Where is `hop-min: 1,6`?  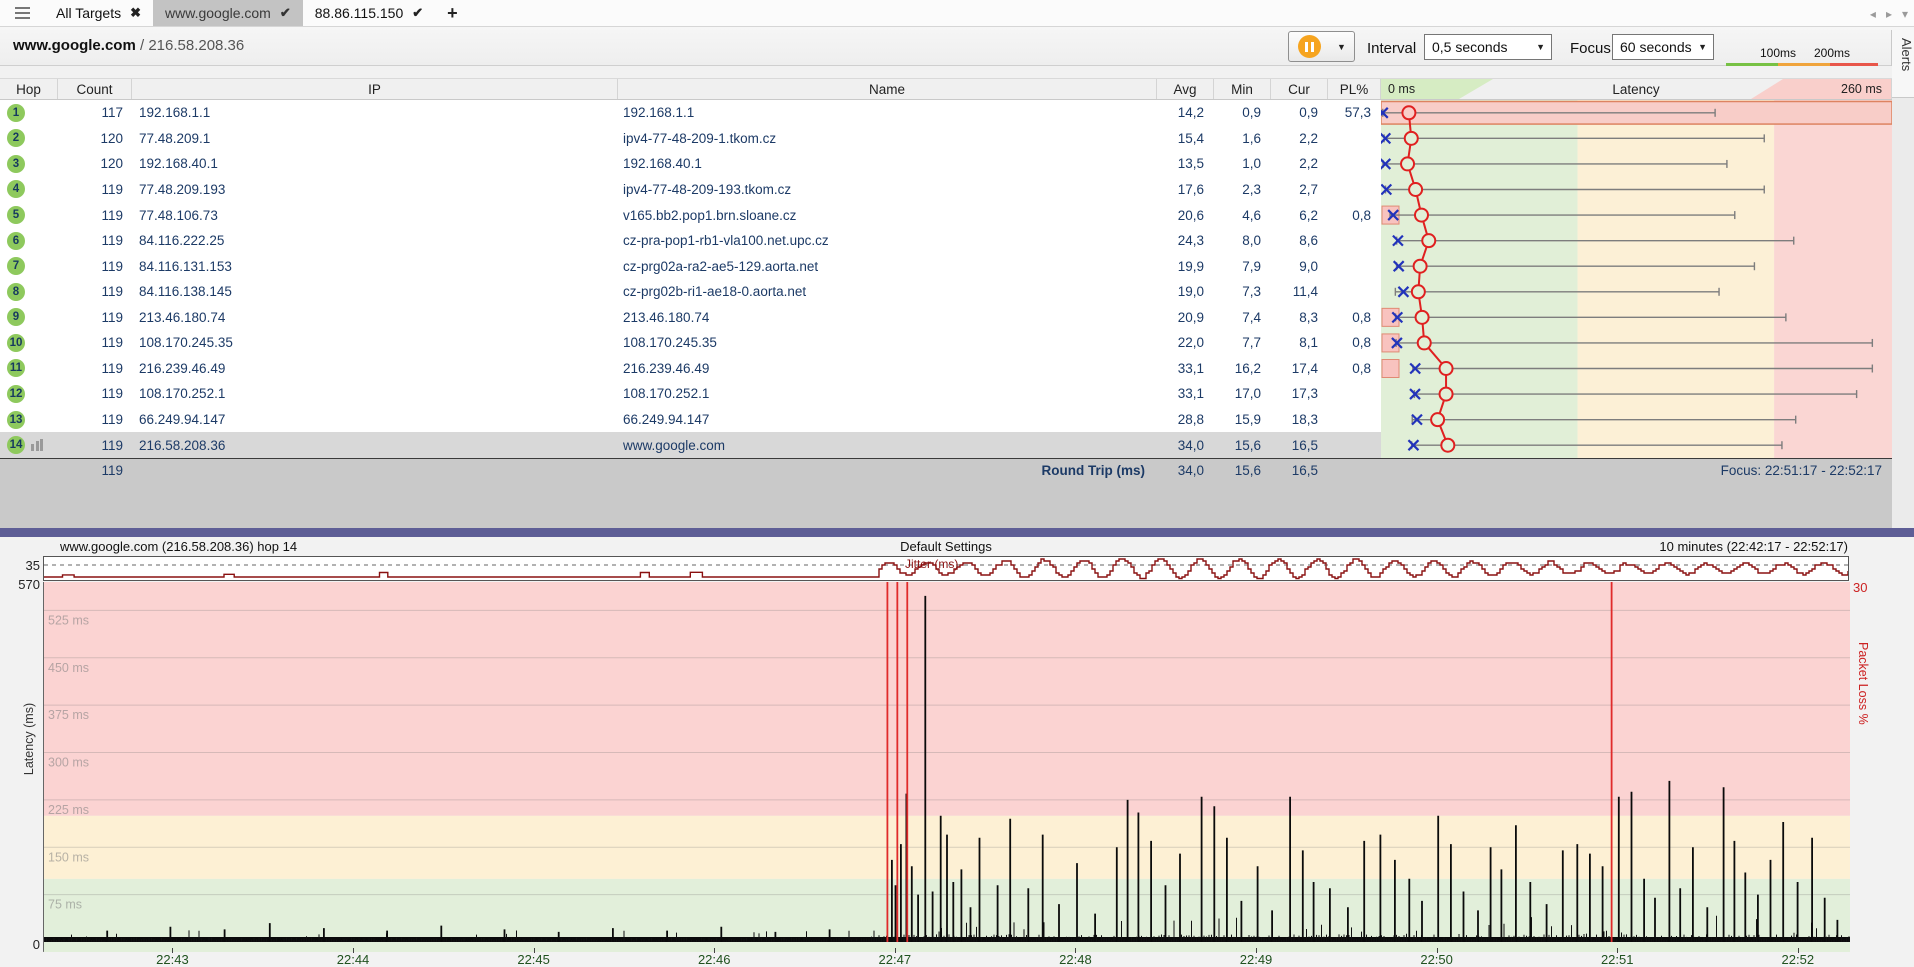 hop-min: 1,6 is located at coordinates (1251, 138).